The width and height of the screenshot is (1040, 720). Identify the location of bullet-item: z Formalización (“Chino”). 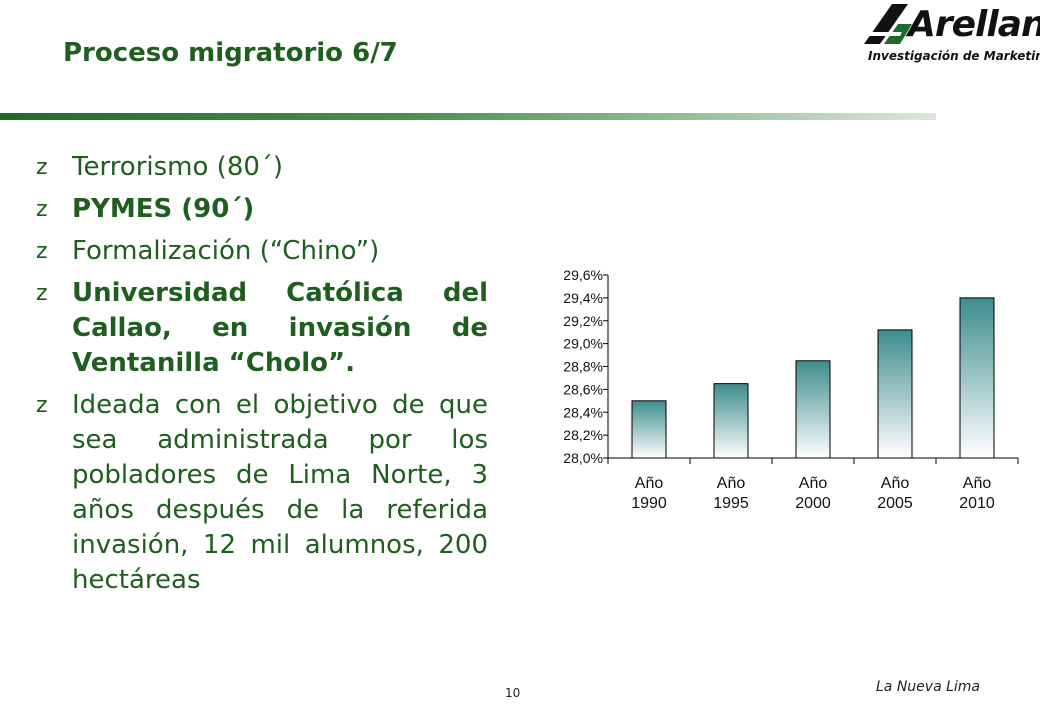
(262, 251).